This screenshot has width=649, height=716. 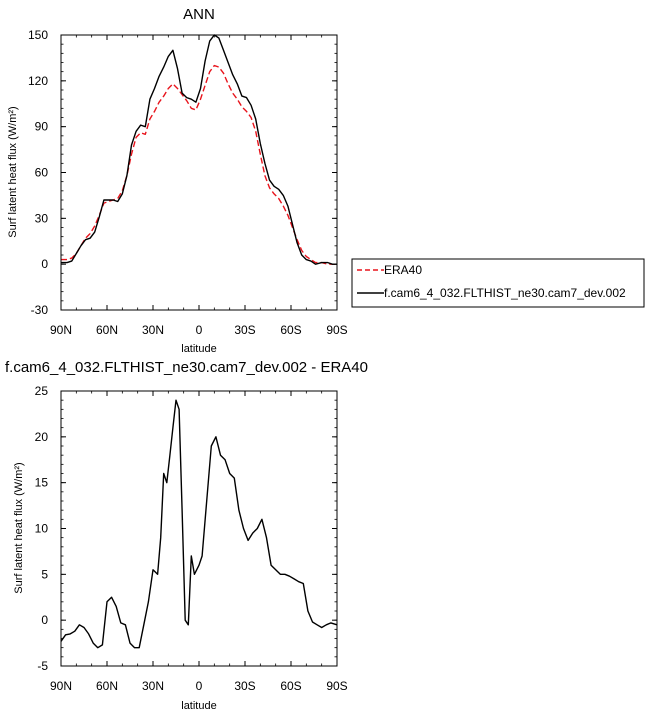 I want to click on top-x-tick-label: 90N, so click(x=61, y=330).